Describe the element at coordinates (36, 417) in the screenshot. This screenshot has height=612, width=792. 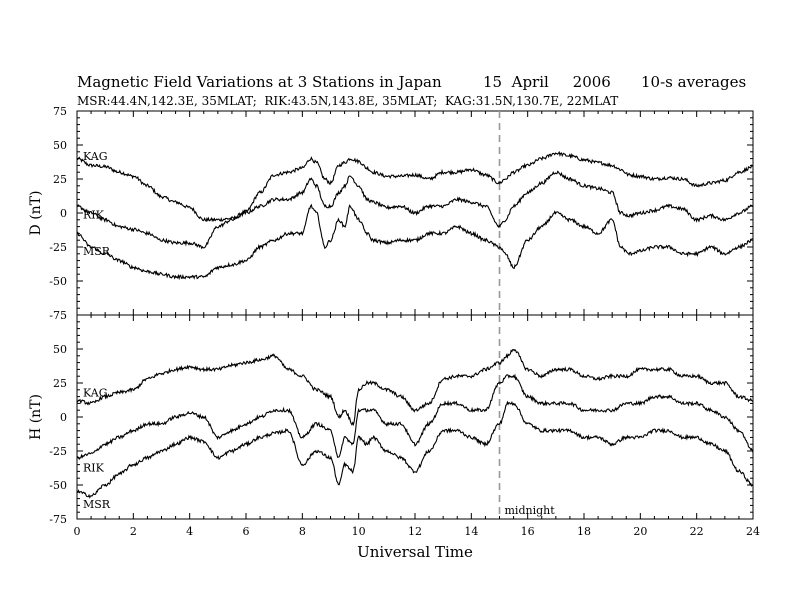
I see `y-axis-label-bottom: H (nT)` at that location.